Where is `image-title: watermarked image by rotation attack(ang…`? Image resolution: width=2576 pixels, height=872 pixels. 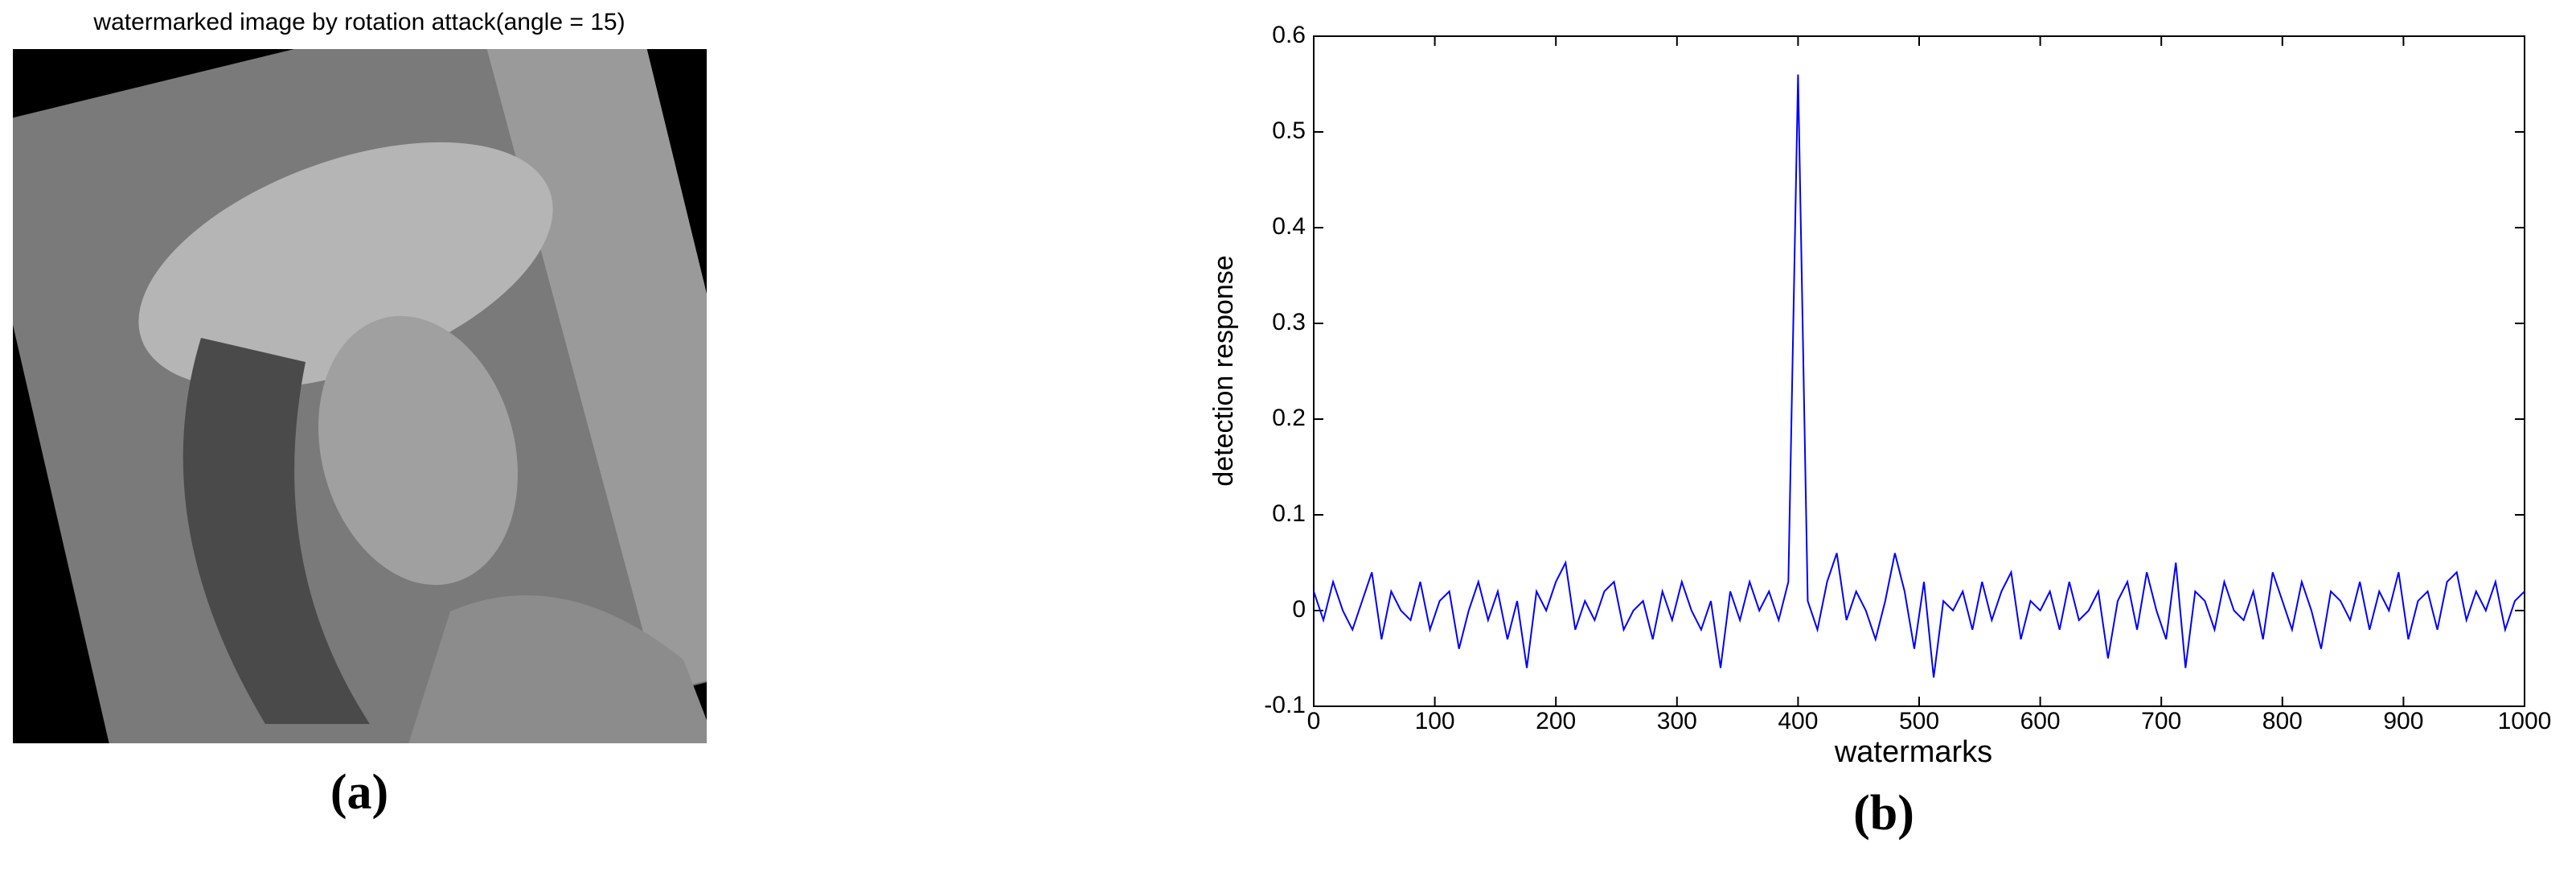 image-title: watermarked image by rotation attack(ang… is located at coordinates (358, 22).